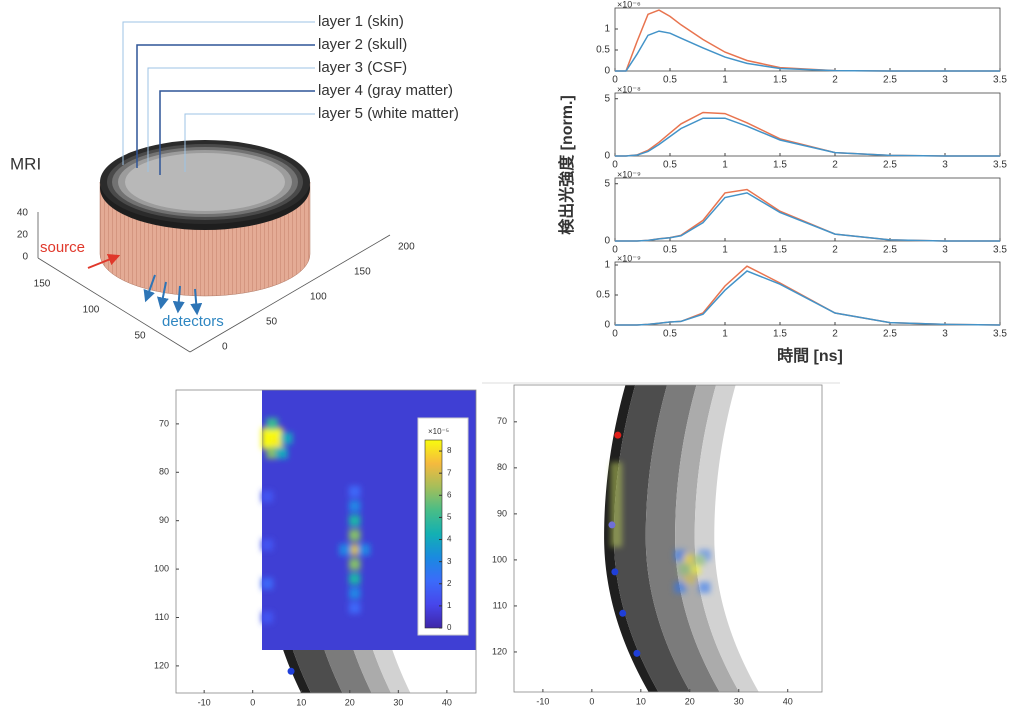 The height and width of the screenshot is (710, 1014). I want to click on colorbar-tick-label: 3, so click(449, 561).